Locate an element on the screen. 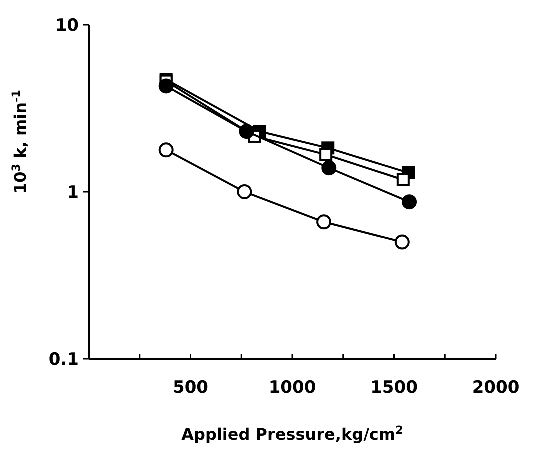 Image resolution: width=534 pixels, height=452 pixels. x-tick-label: 1500 is located at coordinates (394, 388).